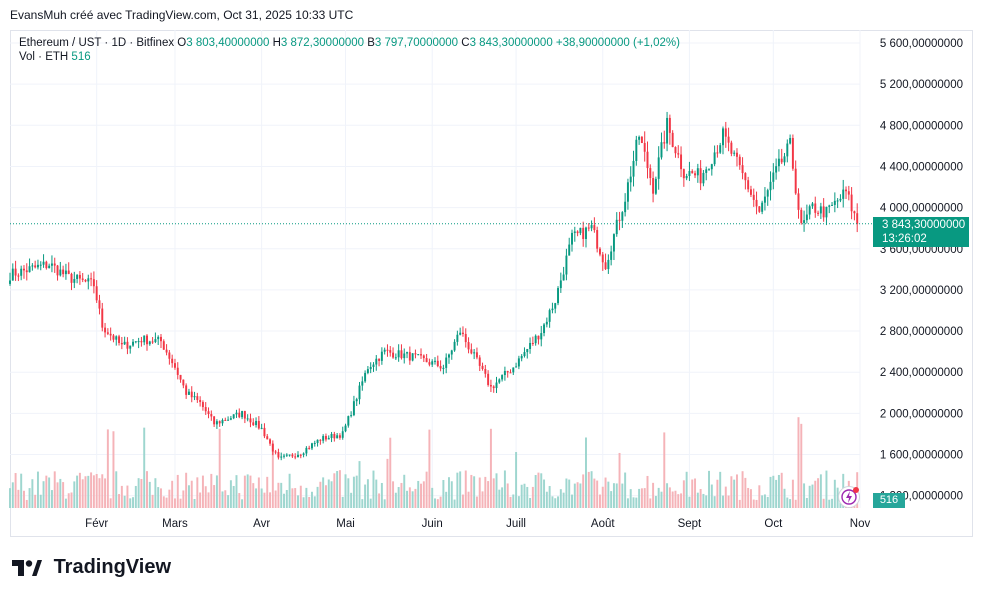 The image size is (983, 597). Describe the element at coordinates (603, 524) in the screenshot. I see `x-tick-label: Août` at that location.